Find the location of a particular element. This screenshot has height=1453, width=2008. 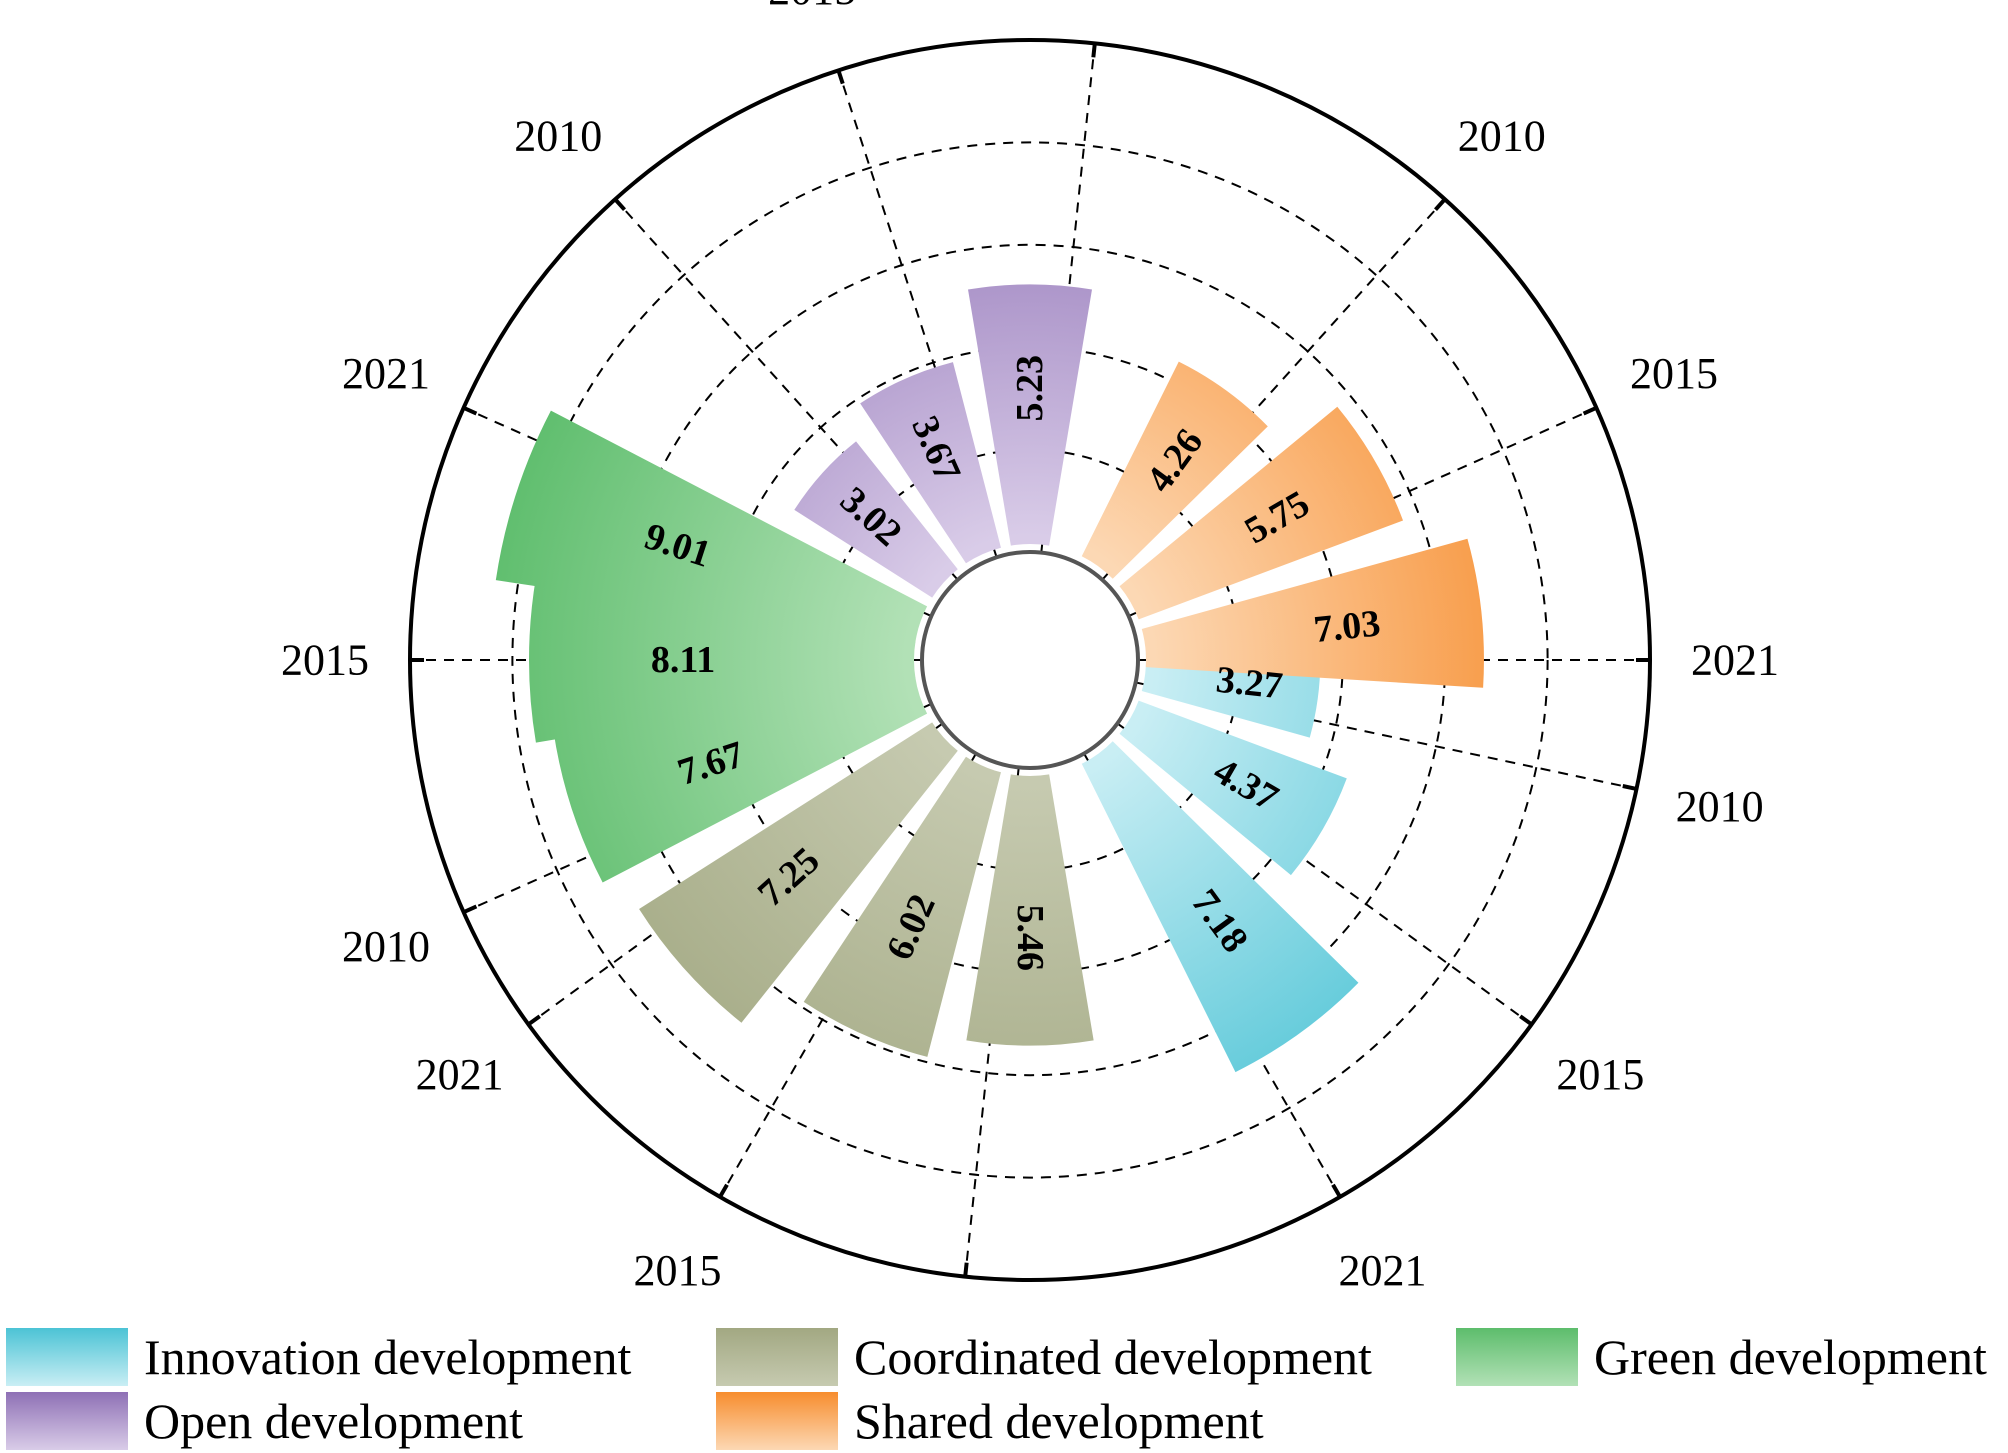

year-label-shared-2021: 2021 is located at coordinates (1735, 660).